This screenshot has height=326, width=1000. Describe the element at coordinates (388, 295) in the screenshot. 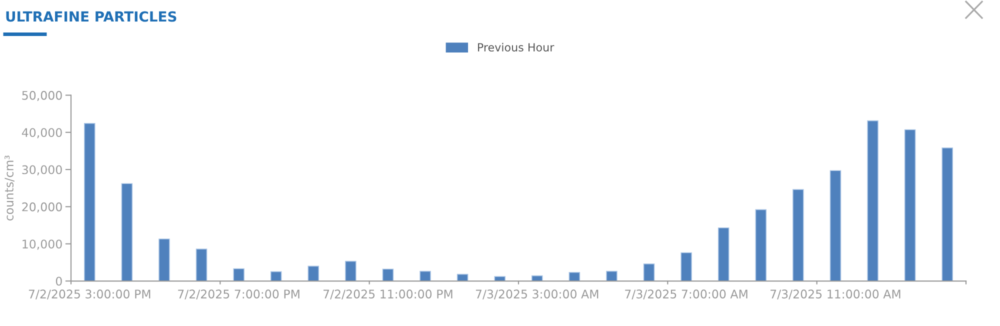

I see `x-tick-label: 7/2/2025 11:00:00 PM` at that location.